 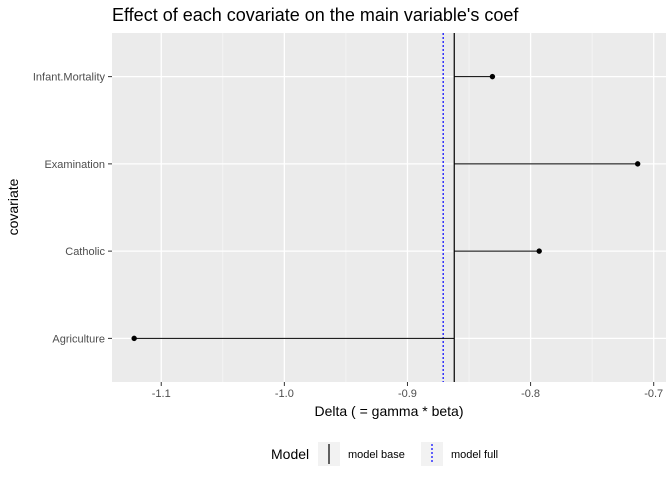 I want to click on x-tick-label: -1.0, so click(x=284, y=394).